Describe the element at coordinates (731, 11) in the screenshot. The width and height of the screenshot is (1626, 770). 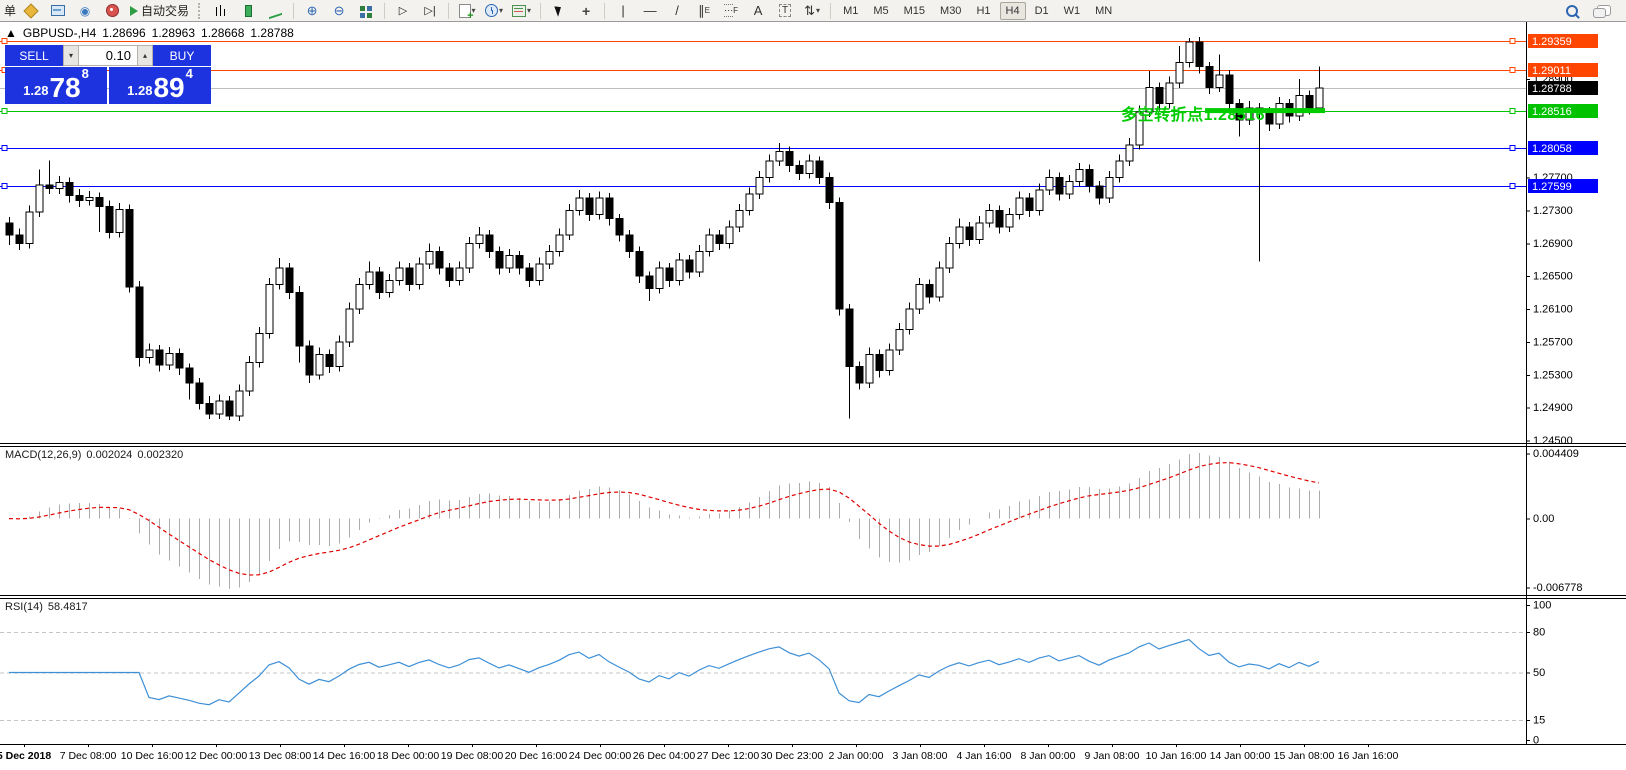
I see `fibonacci-tool-button: ⋯ F` at that location.